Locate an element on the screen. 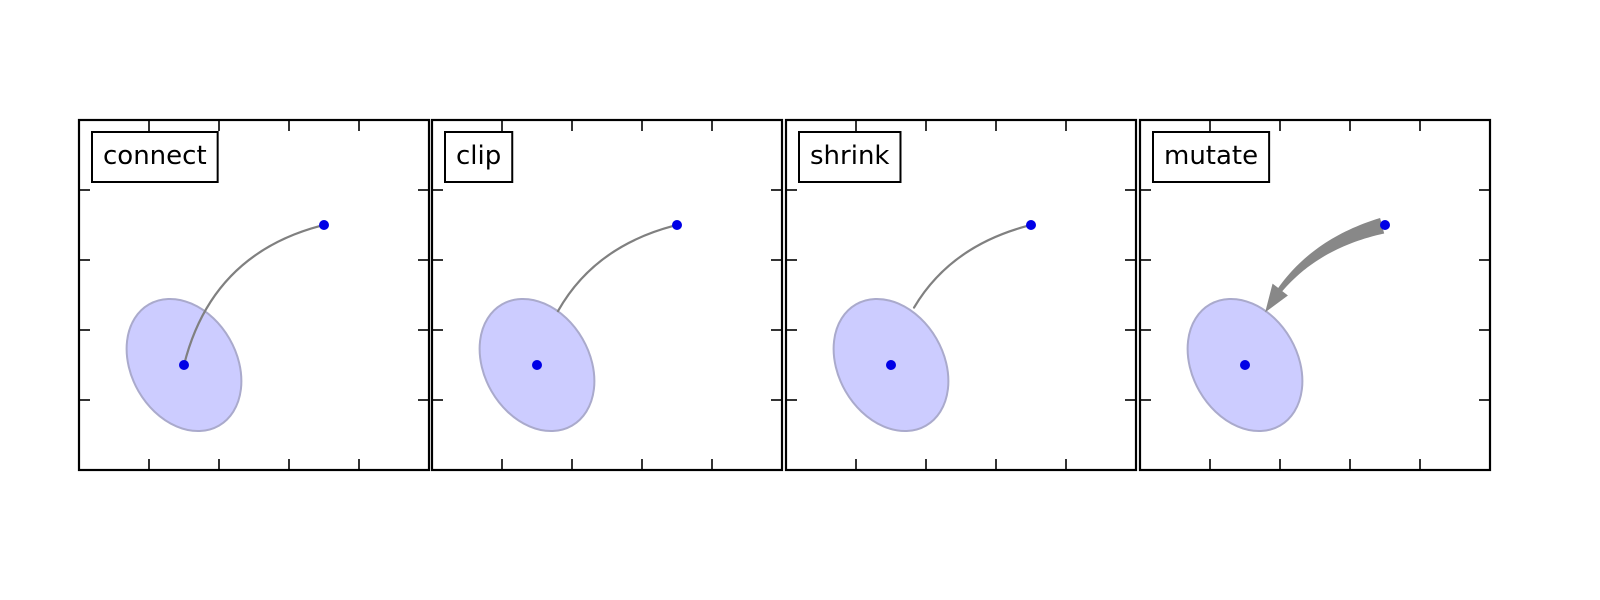  panel-connect: connect is located at coordinates (254, 295).